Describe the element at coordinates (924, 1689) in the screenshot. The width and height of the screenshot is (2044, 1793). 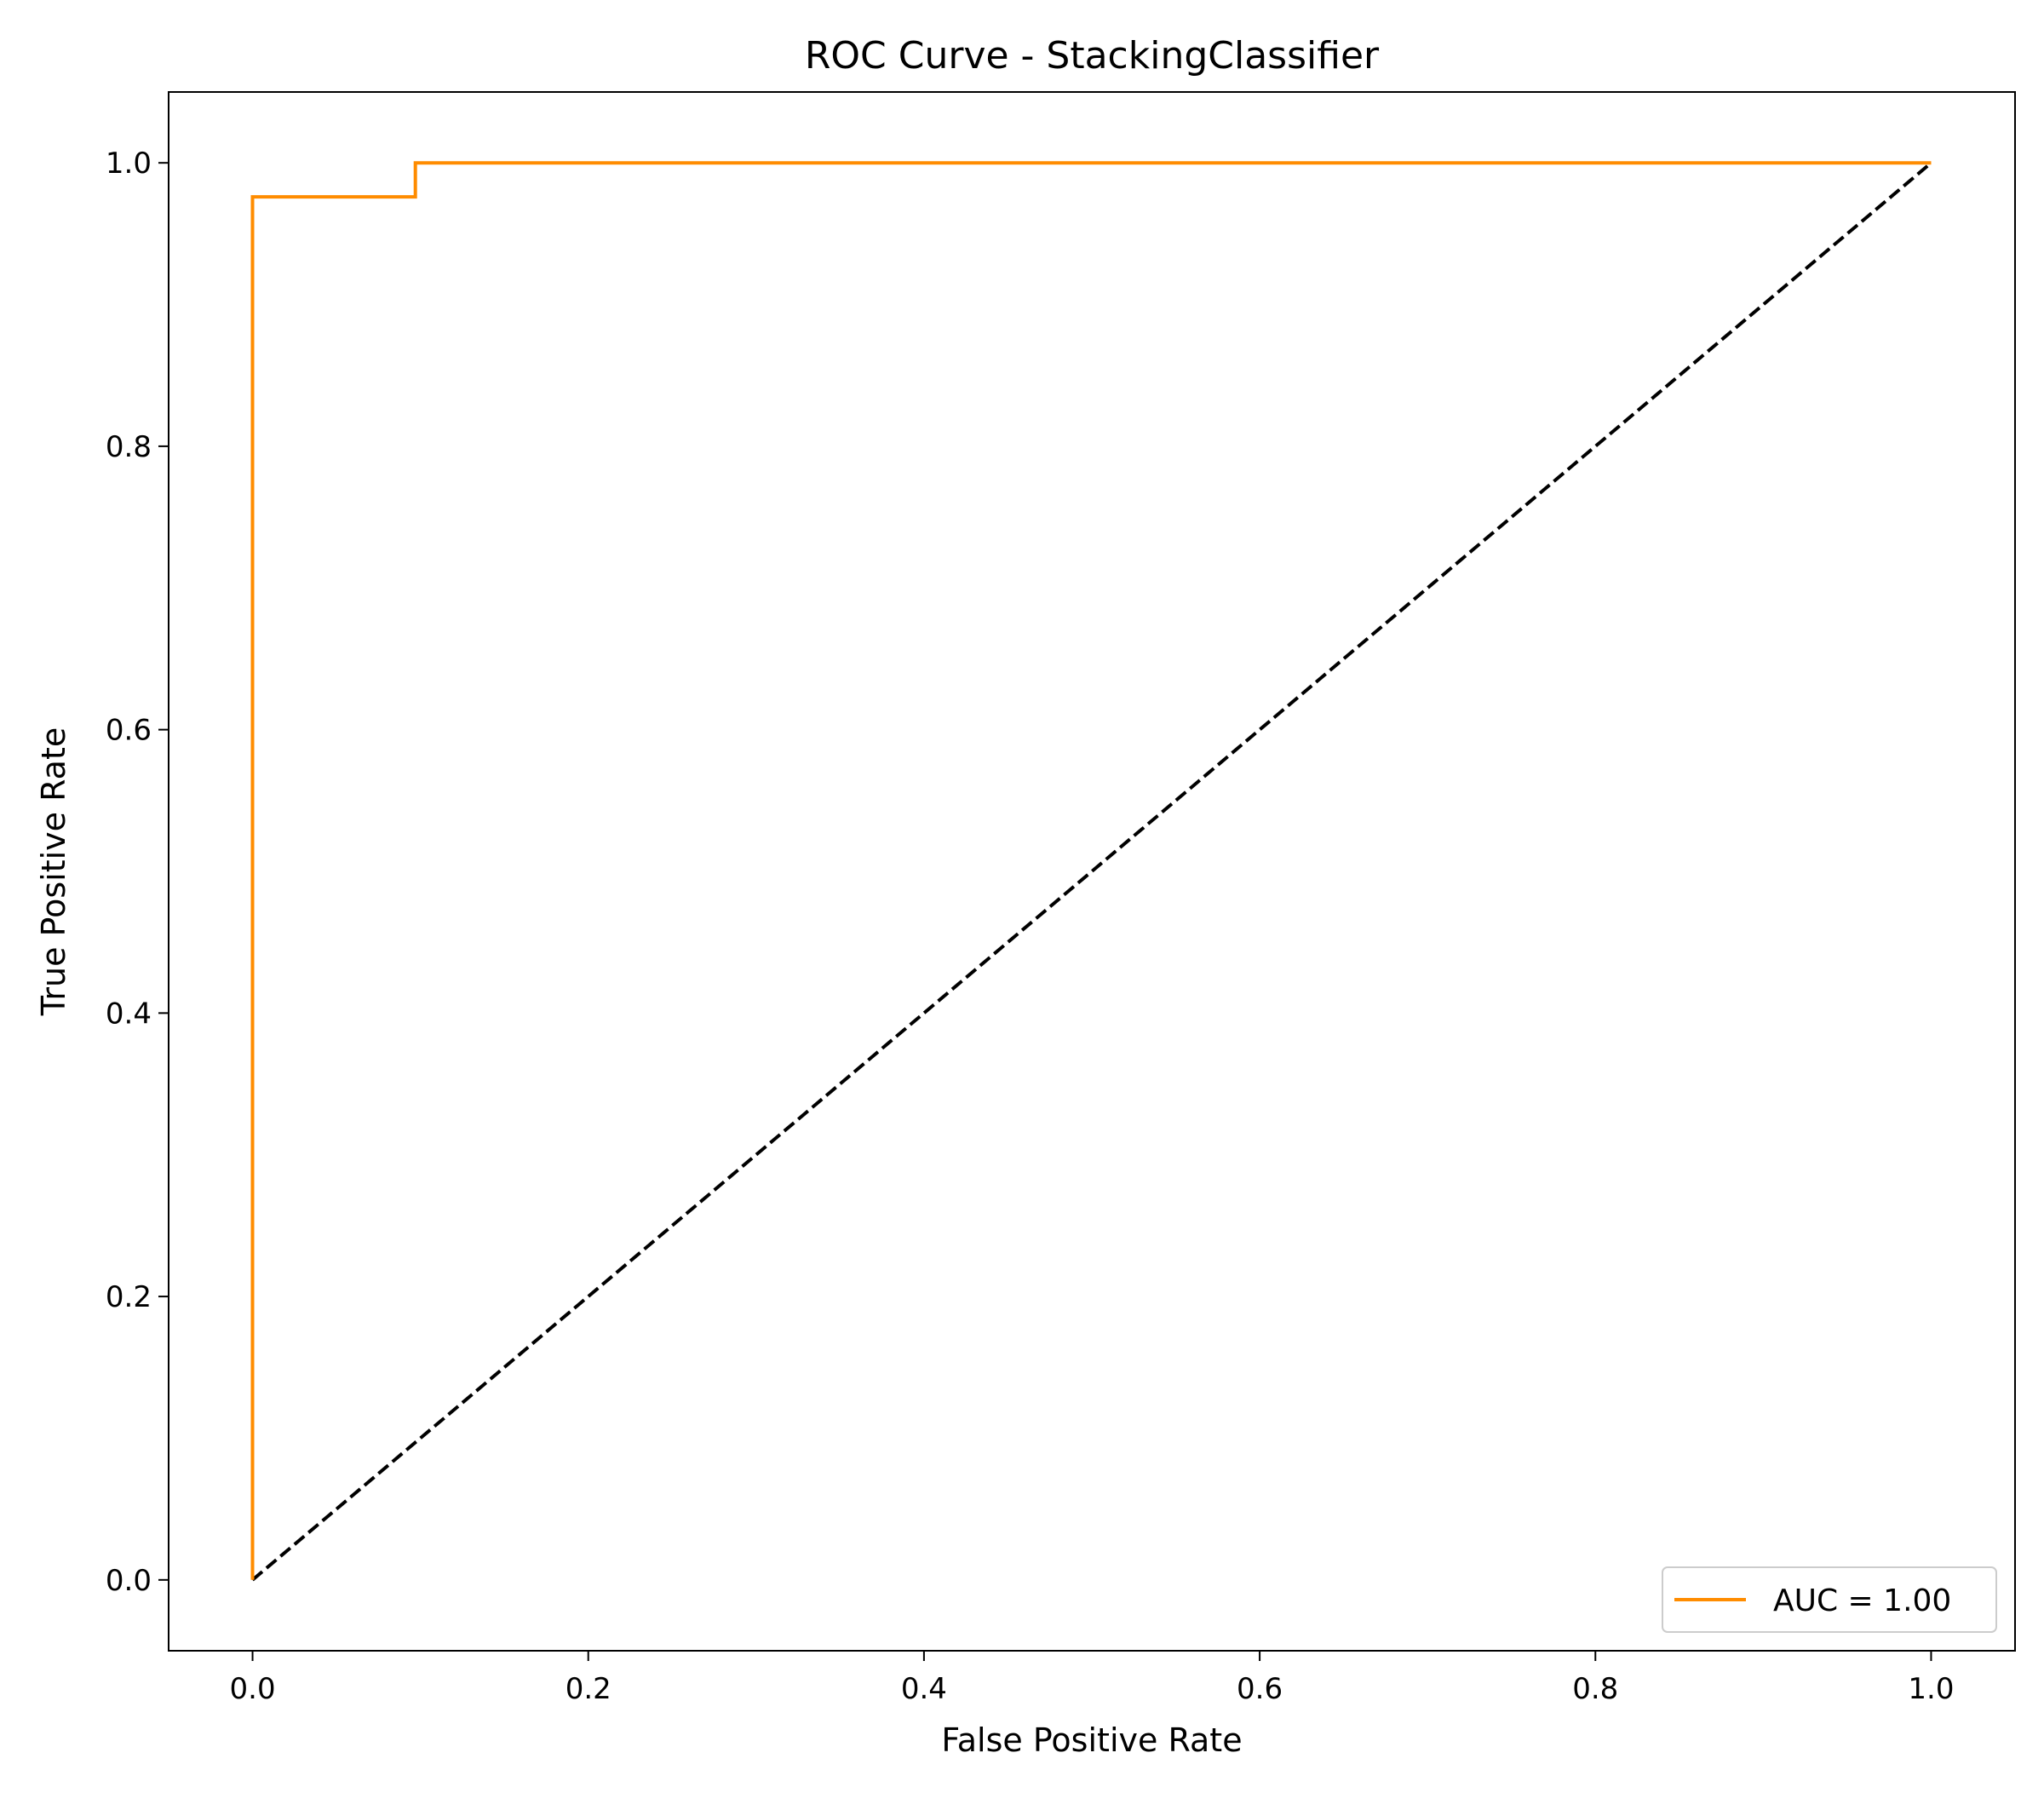
I see `x-tick-label-2: 0.4` at that location.